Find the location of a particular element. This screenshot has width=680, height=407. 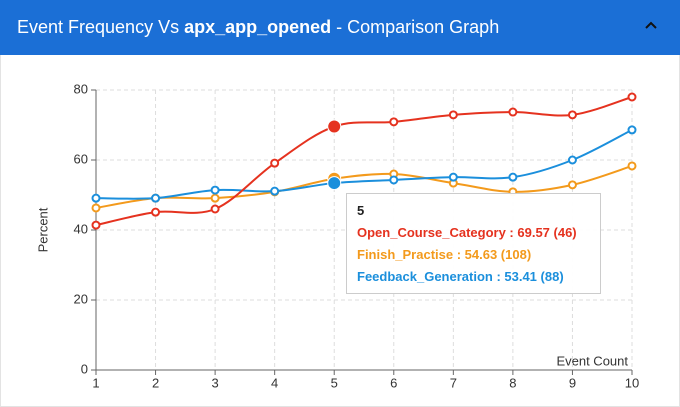

y-tick-label: 60 is located at coordinates (81, 158).